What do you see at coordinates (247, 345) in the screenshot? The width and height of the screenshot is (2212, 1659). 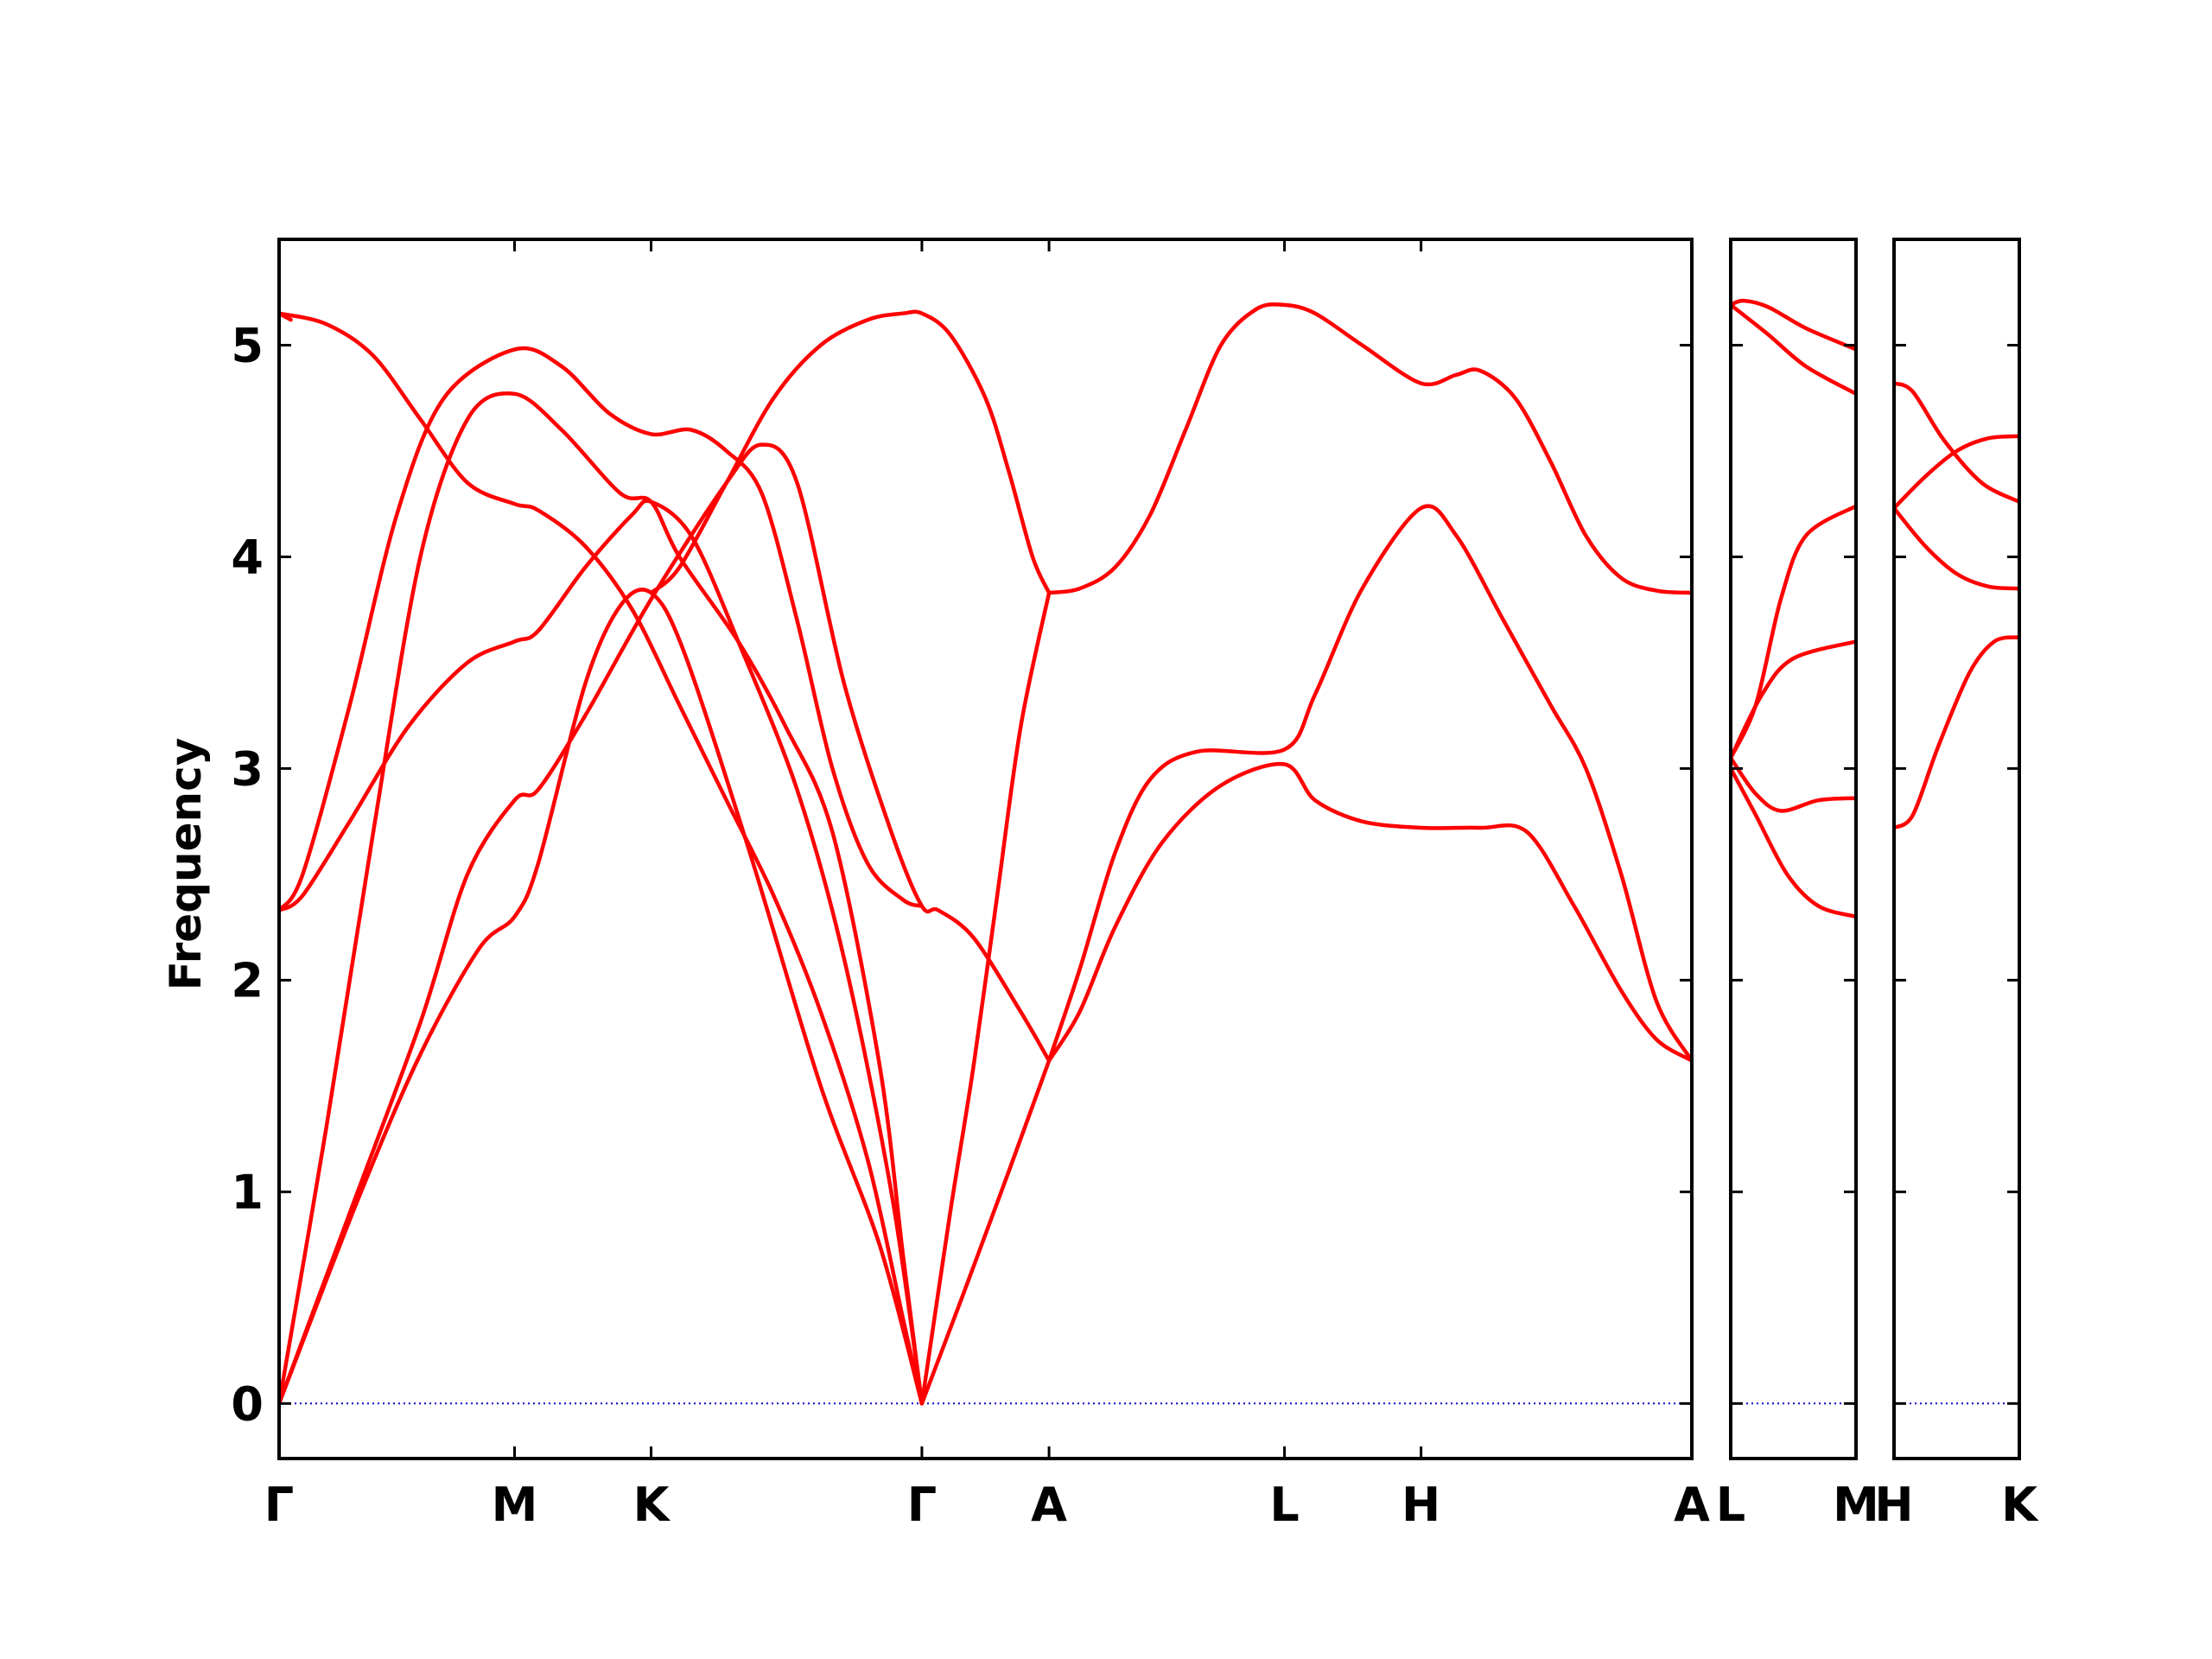 I see `y-tick-label: 5` at bounding box center [247, 345].